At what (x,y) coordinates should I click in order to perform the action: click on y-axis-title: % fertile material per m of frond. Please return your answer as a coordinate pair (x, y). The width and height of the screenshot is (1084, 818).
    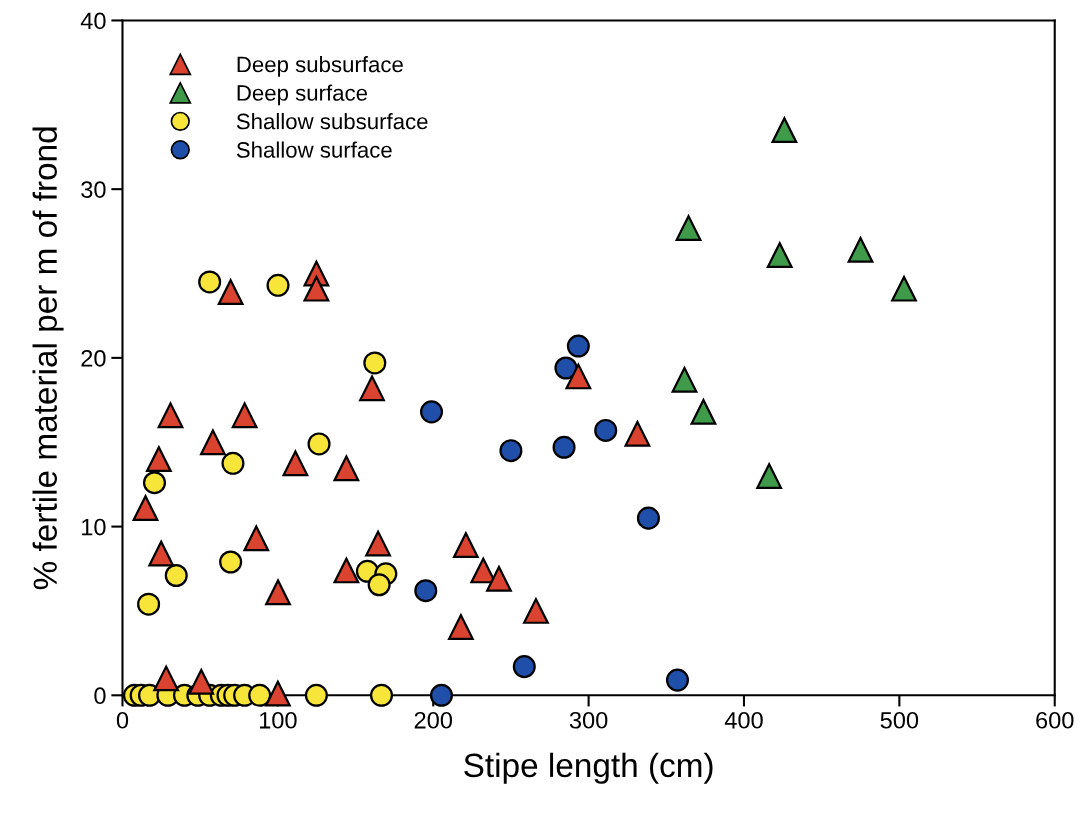
    Looking at the image, I should click on (48, 358).